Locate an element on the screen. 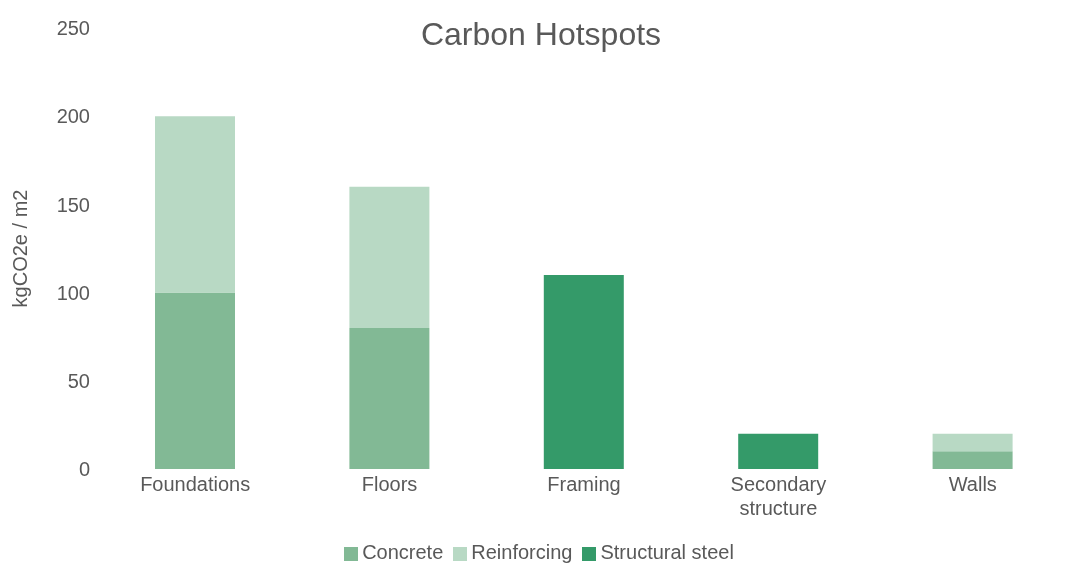 The width and height of the screenshot is (1082, 572). y-axis-title: kgCO2e / m2 is located at coordinates (20, 248).